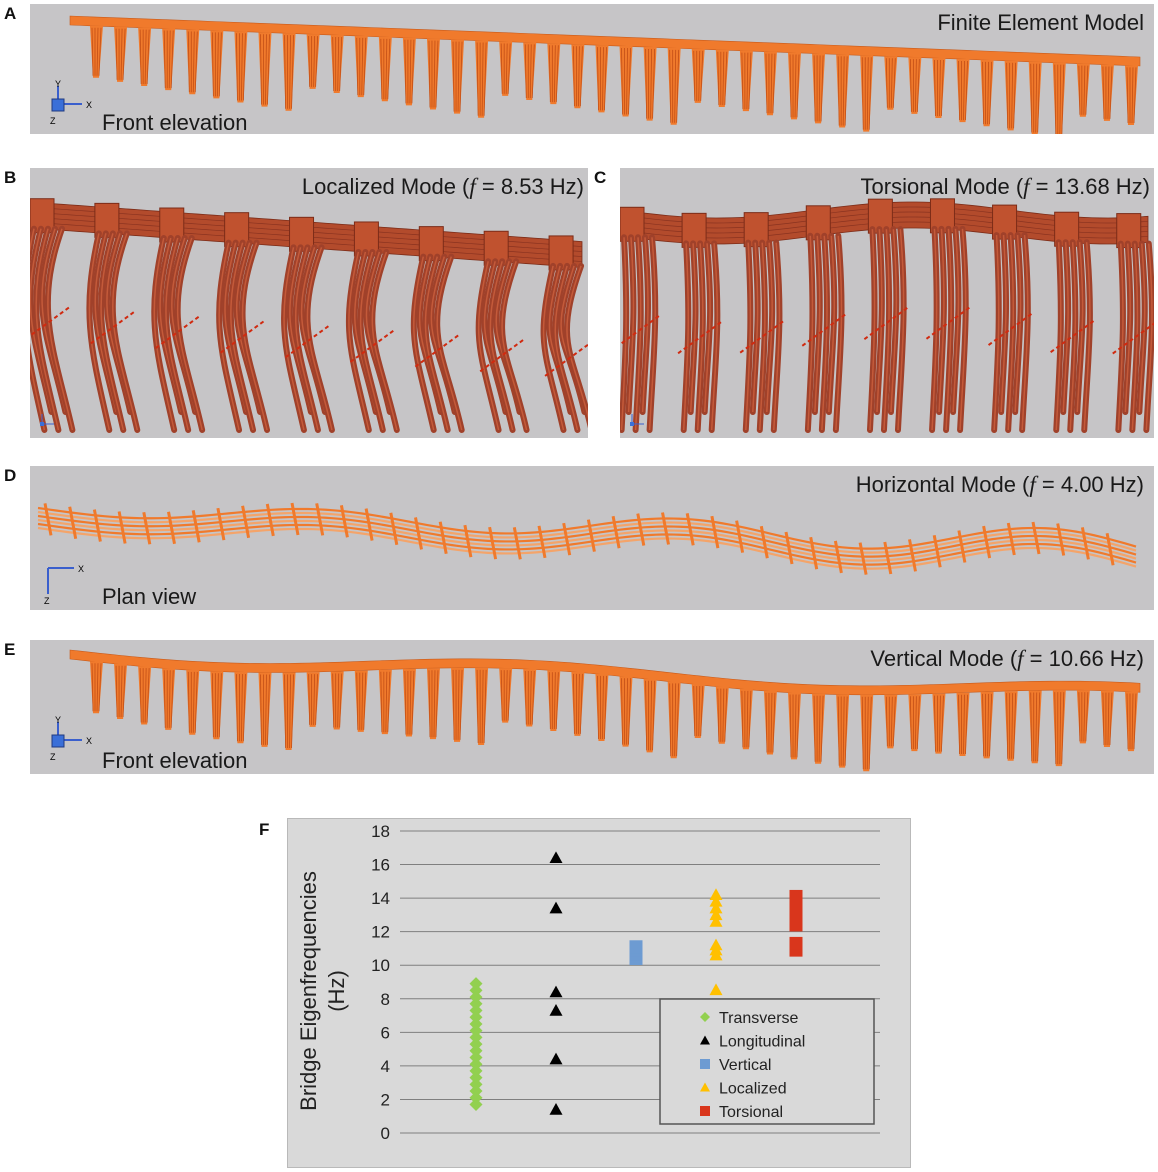 This screenshot has width=1158, height=1172. What do you see at coordinates (58, 720) in the screenshot?
I see `svg-text: Y` at bounding box center [58, 720].